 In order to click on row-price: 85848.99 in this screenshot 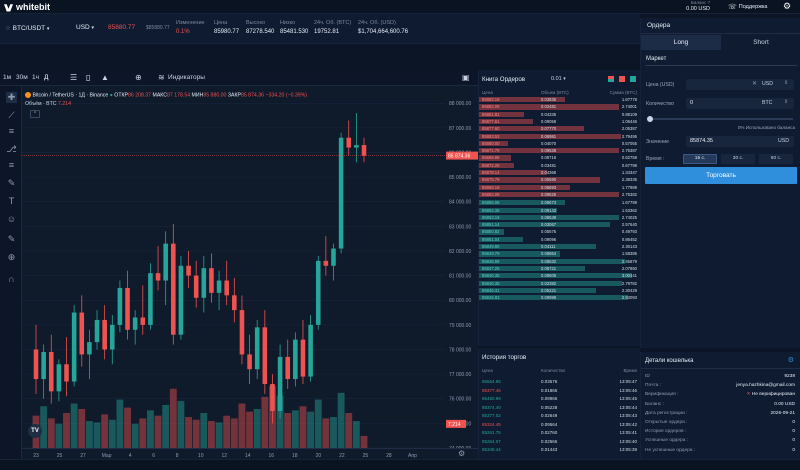, I will do `click(491, 261)`.